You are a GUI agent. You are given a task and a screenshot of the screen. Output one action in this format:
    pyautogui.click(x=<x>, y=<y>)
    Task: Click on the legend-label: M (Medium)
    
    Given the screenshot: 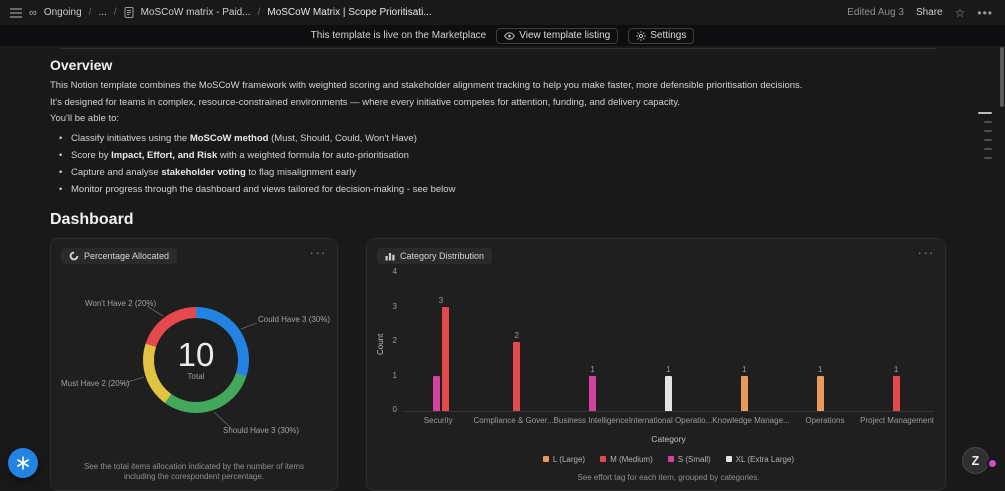 What is the action you would take?
    pyautogui.click(x=631, y=459)
    